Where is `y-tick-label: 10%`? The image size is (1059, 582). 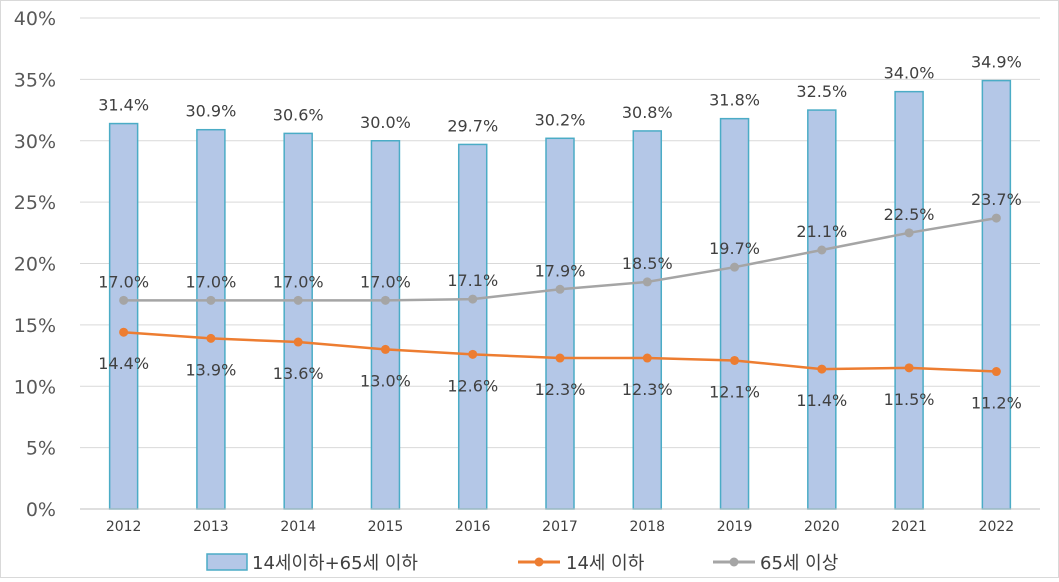
y-tick-label: 10% is located at coordinates (35, 387).